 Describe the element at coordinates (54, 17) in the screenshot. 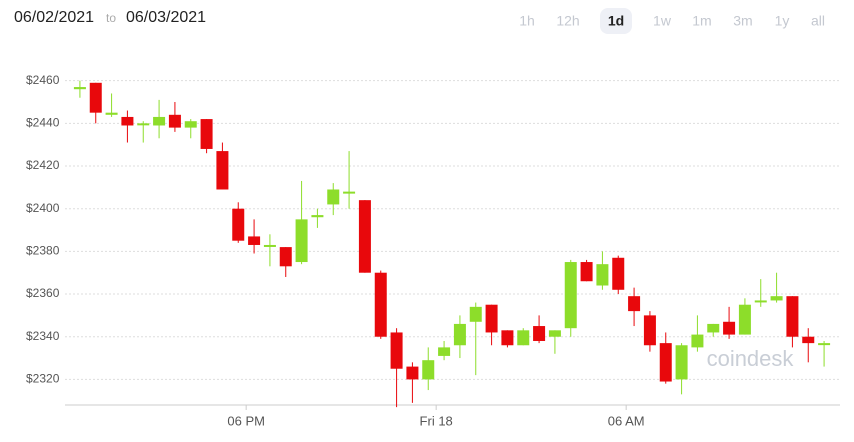

I see `date-from: 06/02/2021` at that location.